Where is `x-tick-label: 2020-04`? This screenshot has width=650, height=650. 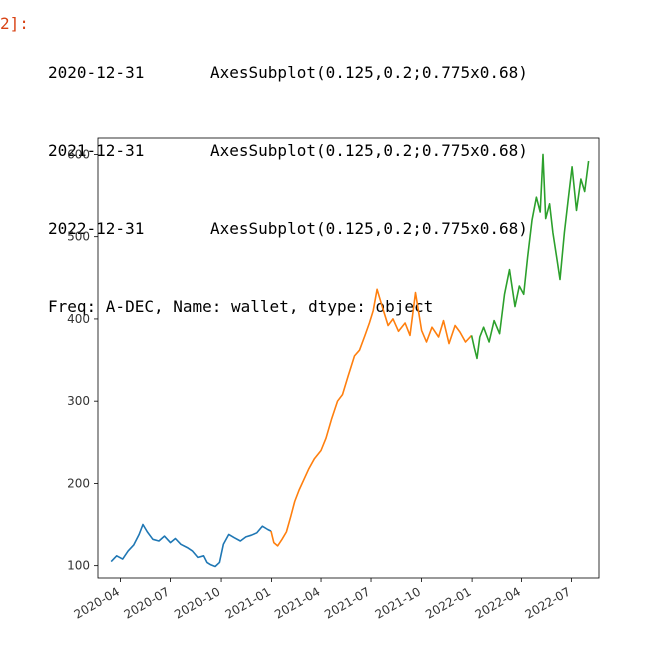
x-tick-label: 2020-04 is located at coordinates (97, 602).